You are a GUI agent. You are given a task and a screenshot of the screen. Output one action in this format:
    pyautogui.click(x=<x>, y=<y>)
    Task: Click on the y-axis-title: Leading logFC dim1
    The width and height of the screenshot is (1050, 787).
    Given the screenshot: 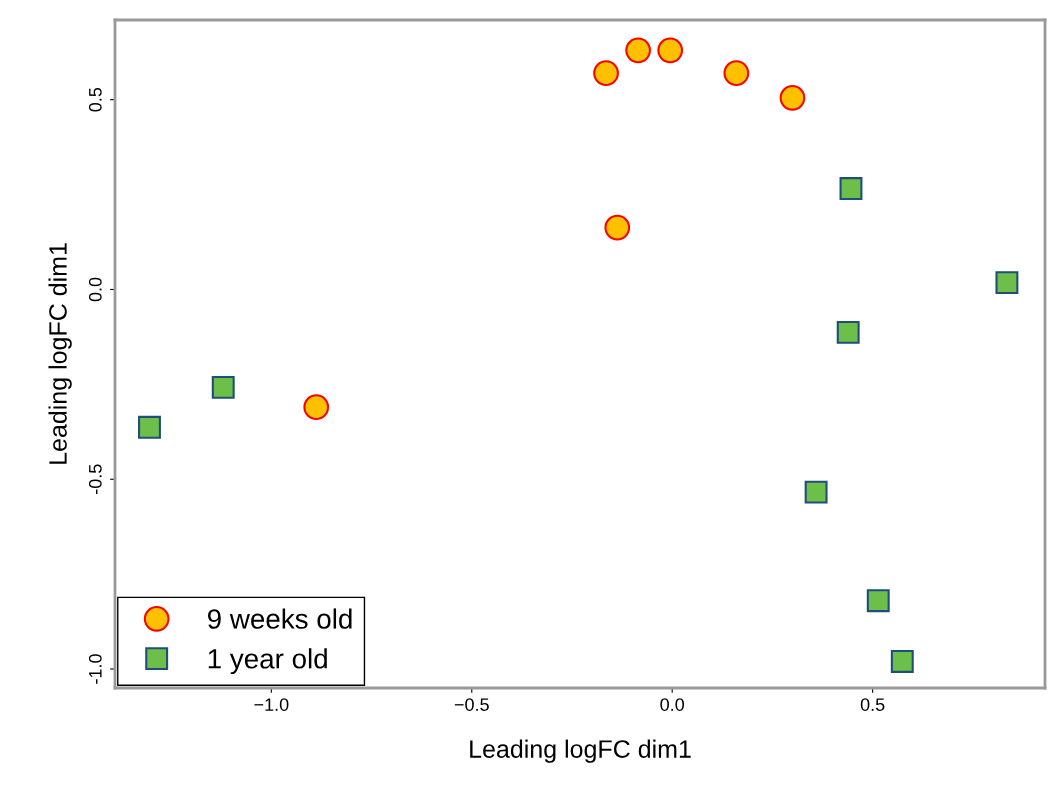 What is the action you would take?
    pyautogui.click(x=60, y=353)
    